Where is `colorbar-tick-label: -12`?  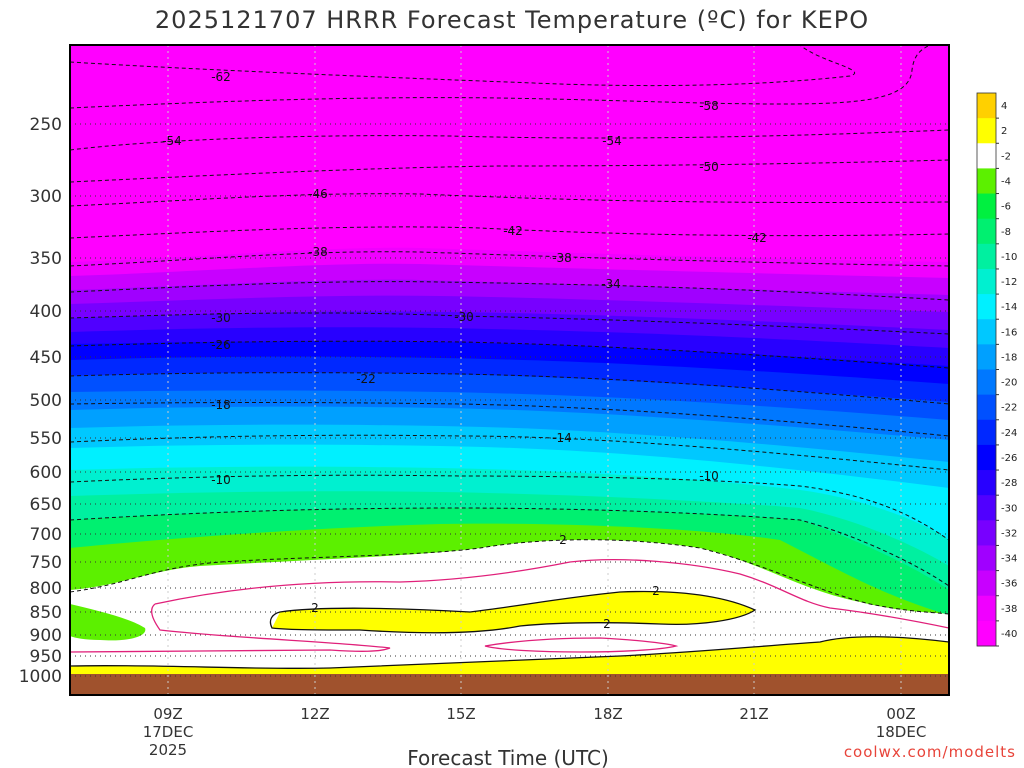
colorbar-tick-label: -12 is located at coordinates (1009, 282).